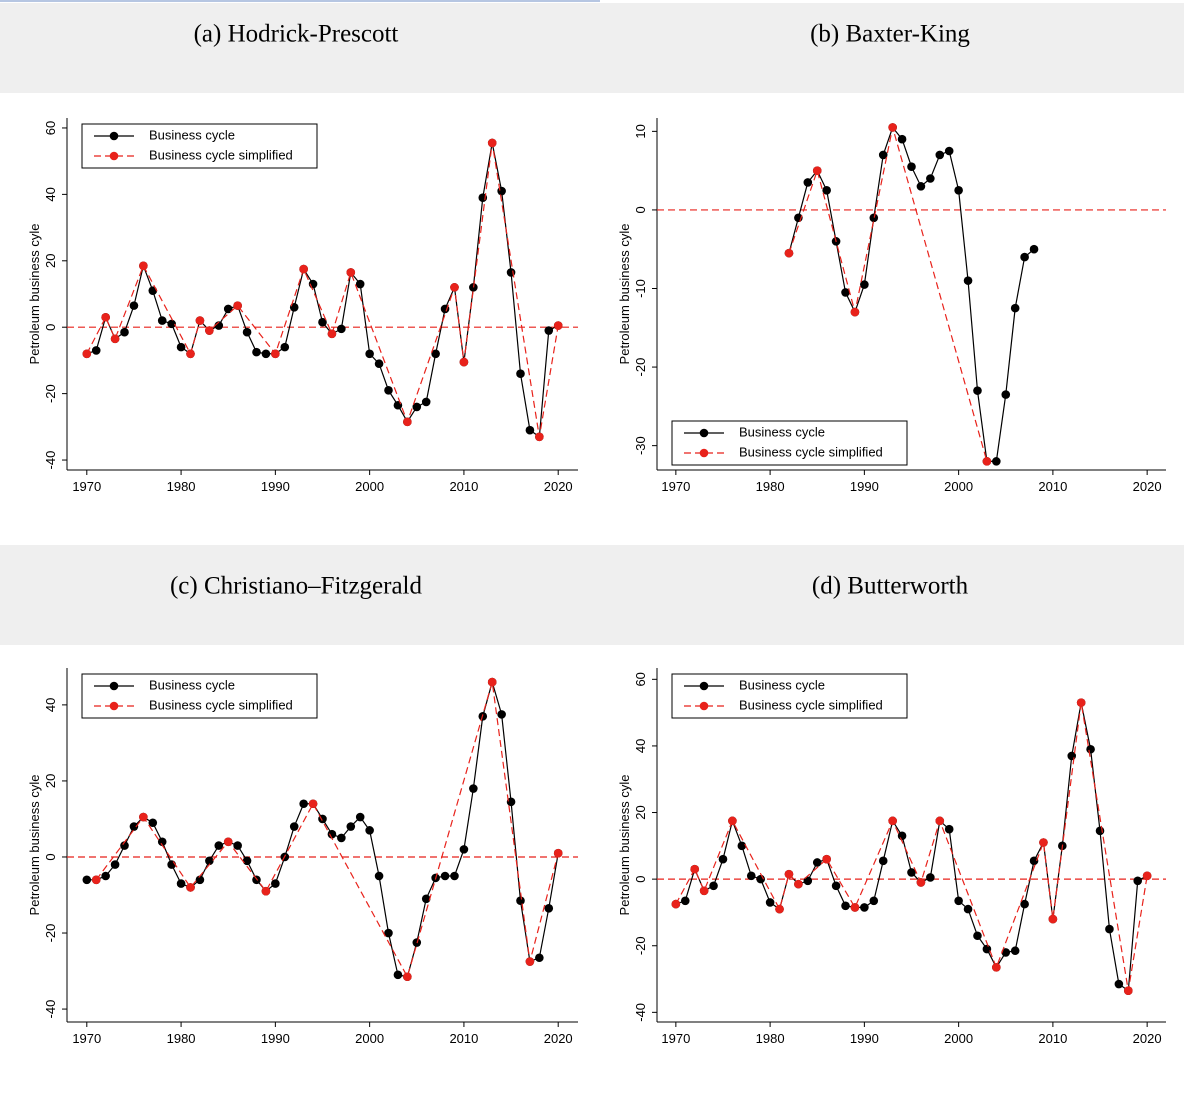 The height and width of the screenshot is (1099, 1184). I want to click on y-axis-label: Petroleum business cyle, so click(624, 294).